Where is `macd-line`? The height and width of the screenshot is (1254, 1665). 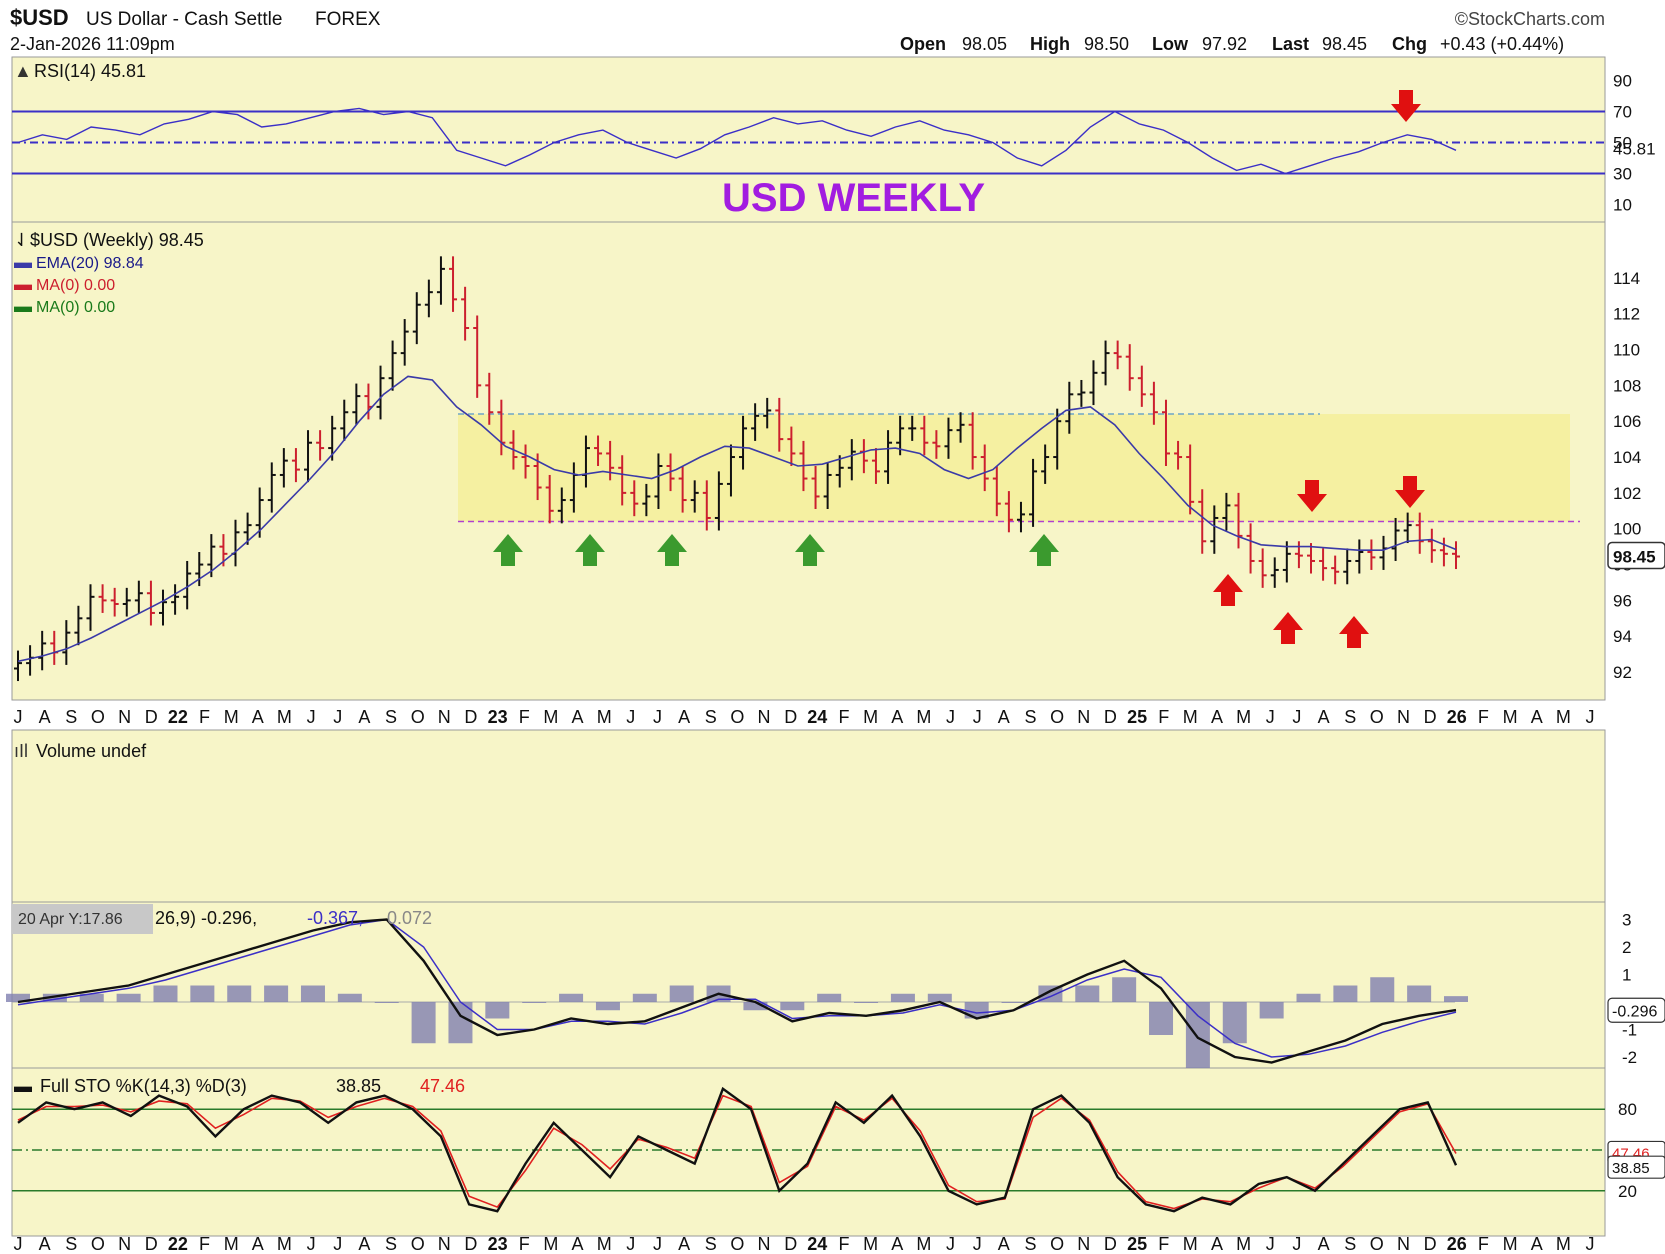 macd-line is located at coordinates (737, 991).